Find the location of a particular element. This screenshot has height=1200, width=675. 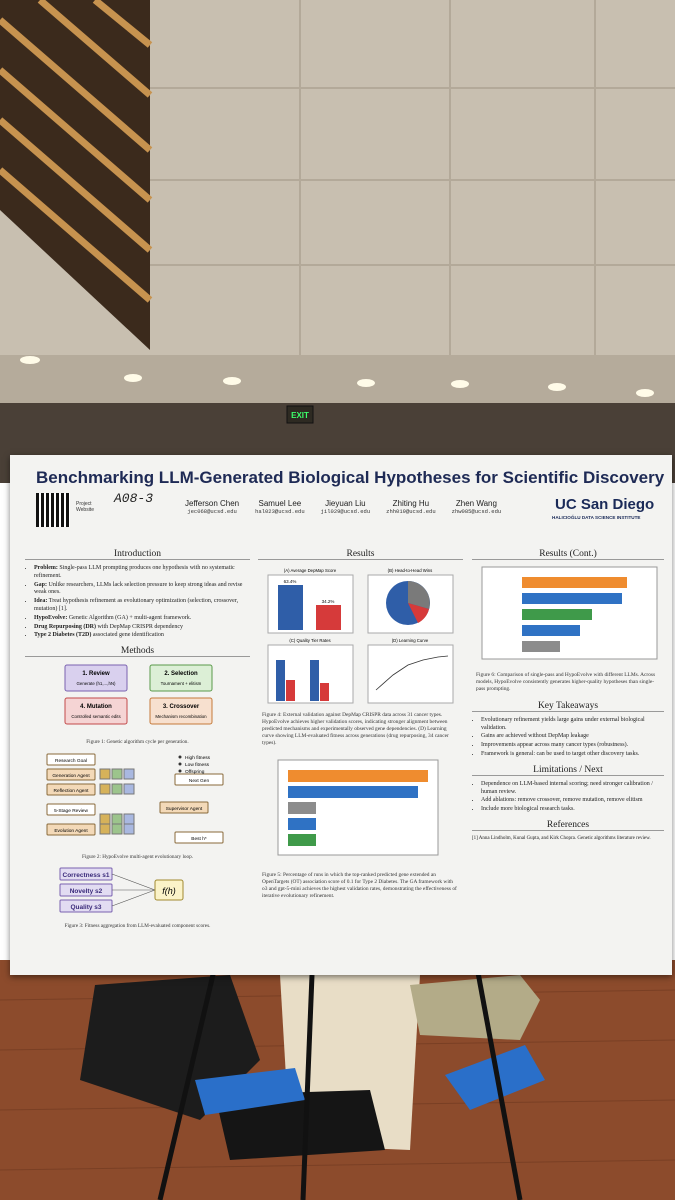

logo: UC San Diego is located at coordinates (605, 504).